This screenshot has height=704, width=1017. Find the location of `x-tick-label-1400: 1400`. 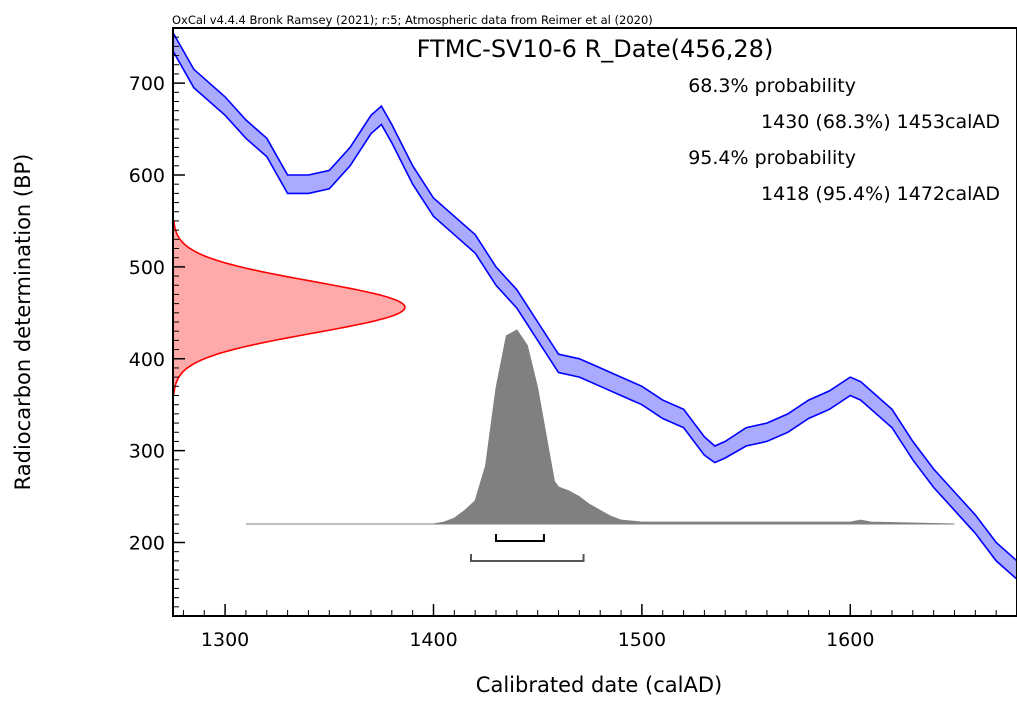

x-tick-label-1400: 1400 is located at coordinates (433, 640).